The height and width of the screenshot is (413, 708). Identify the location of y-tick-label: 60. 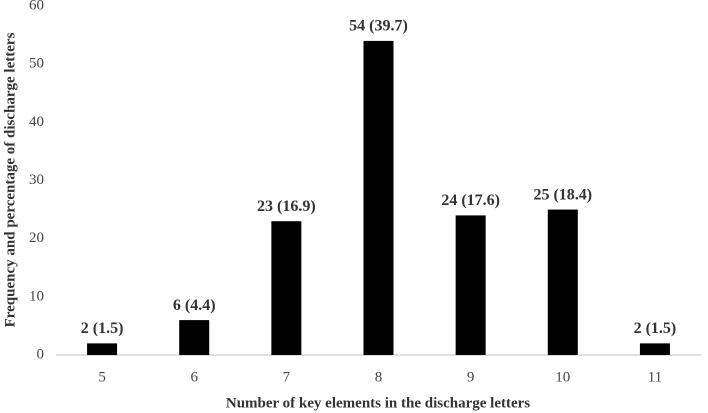
(36, 6).